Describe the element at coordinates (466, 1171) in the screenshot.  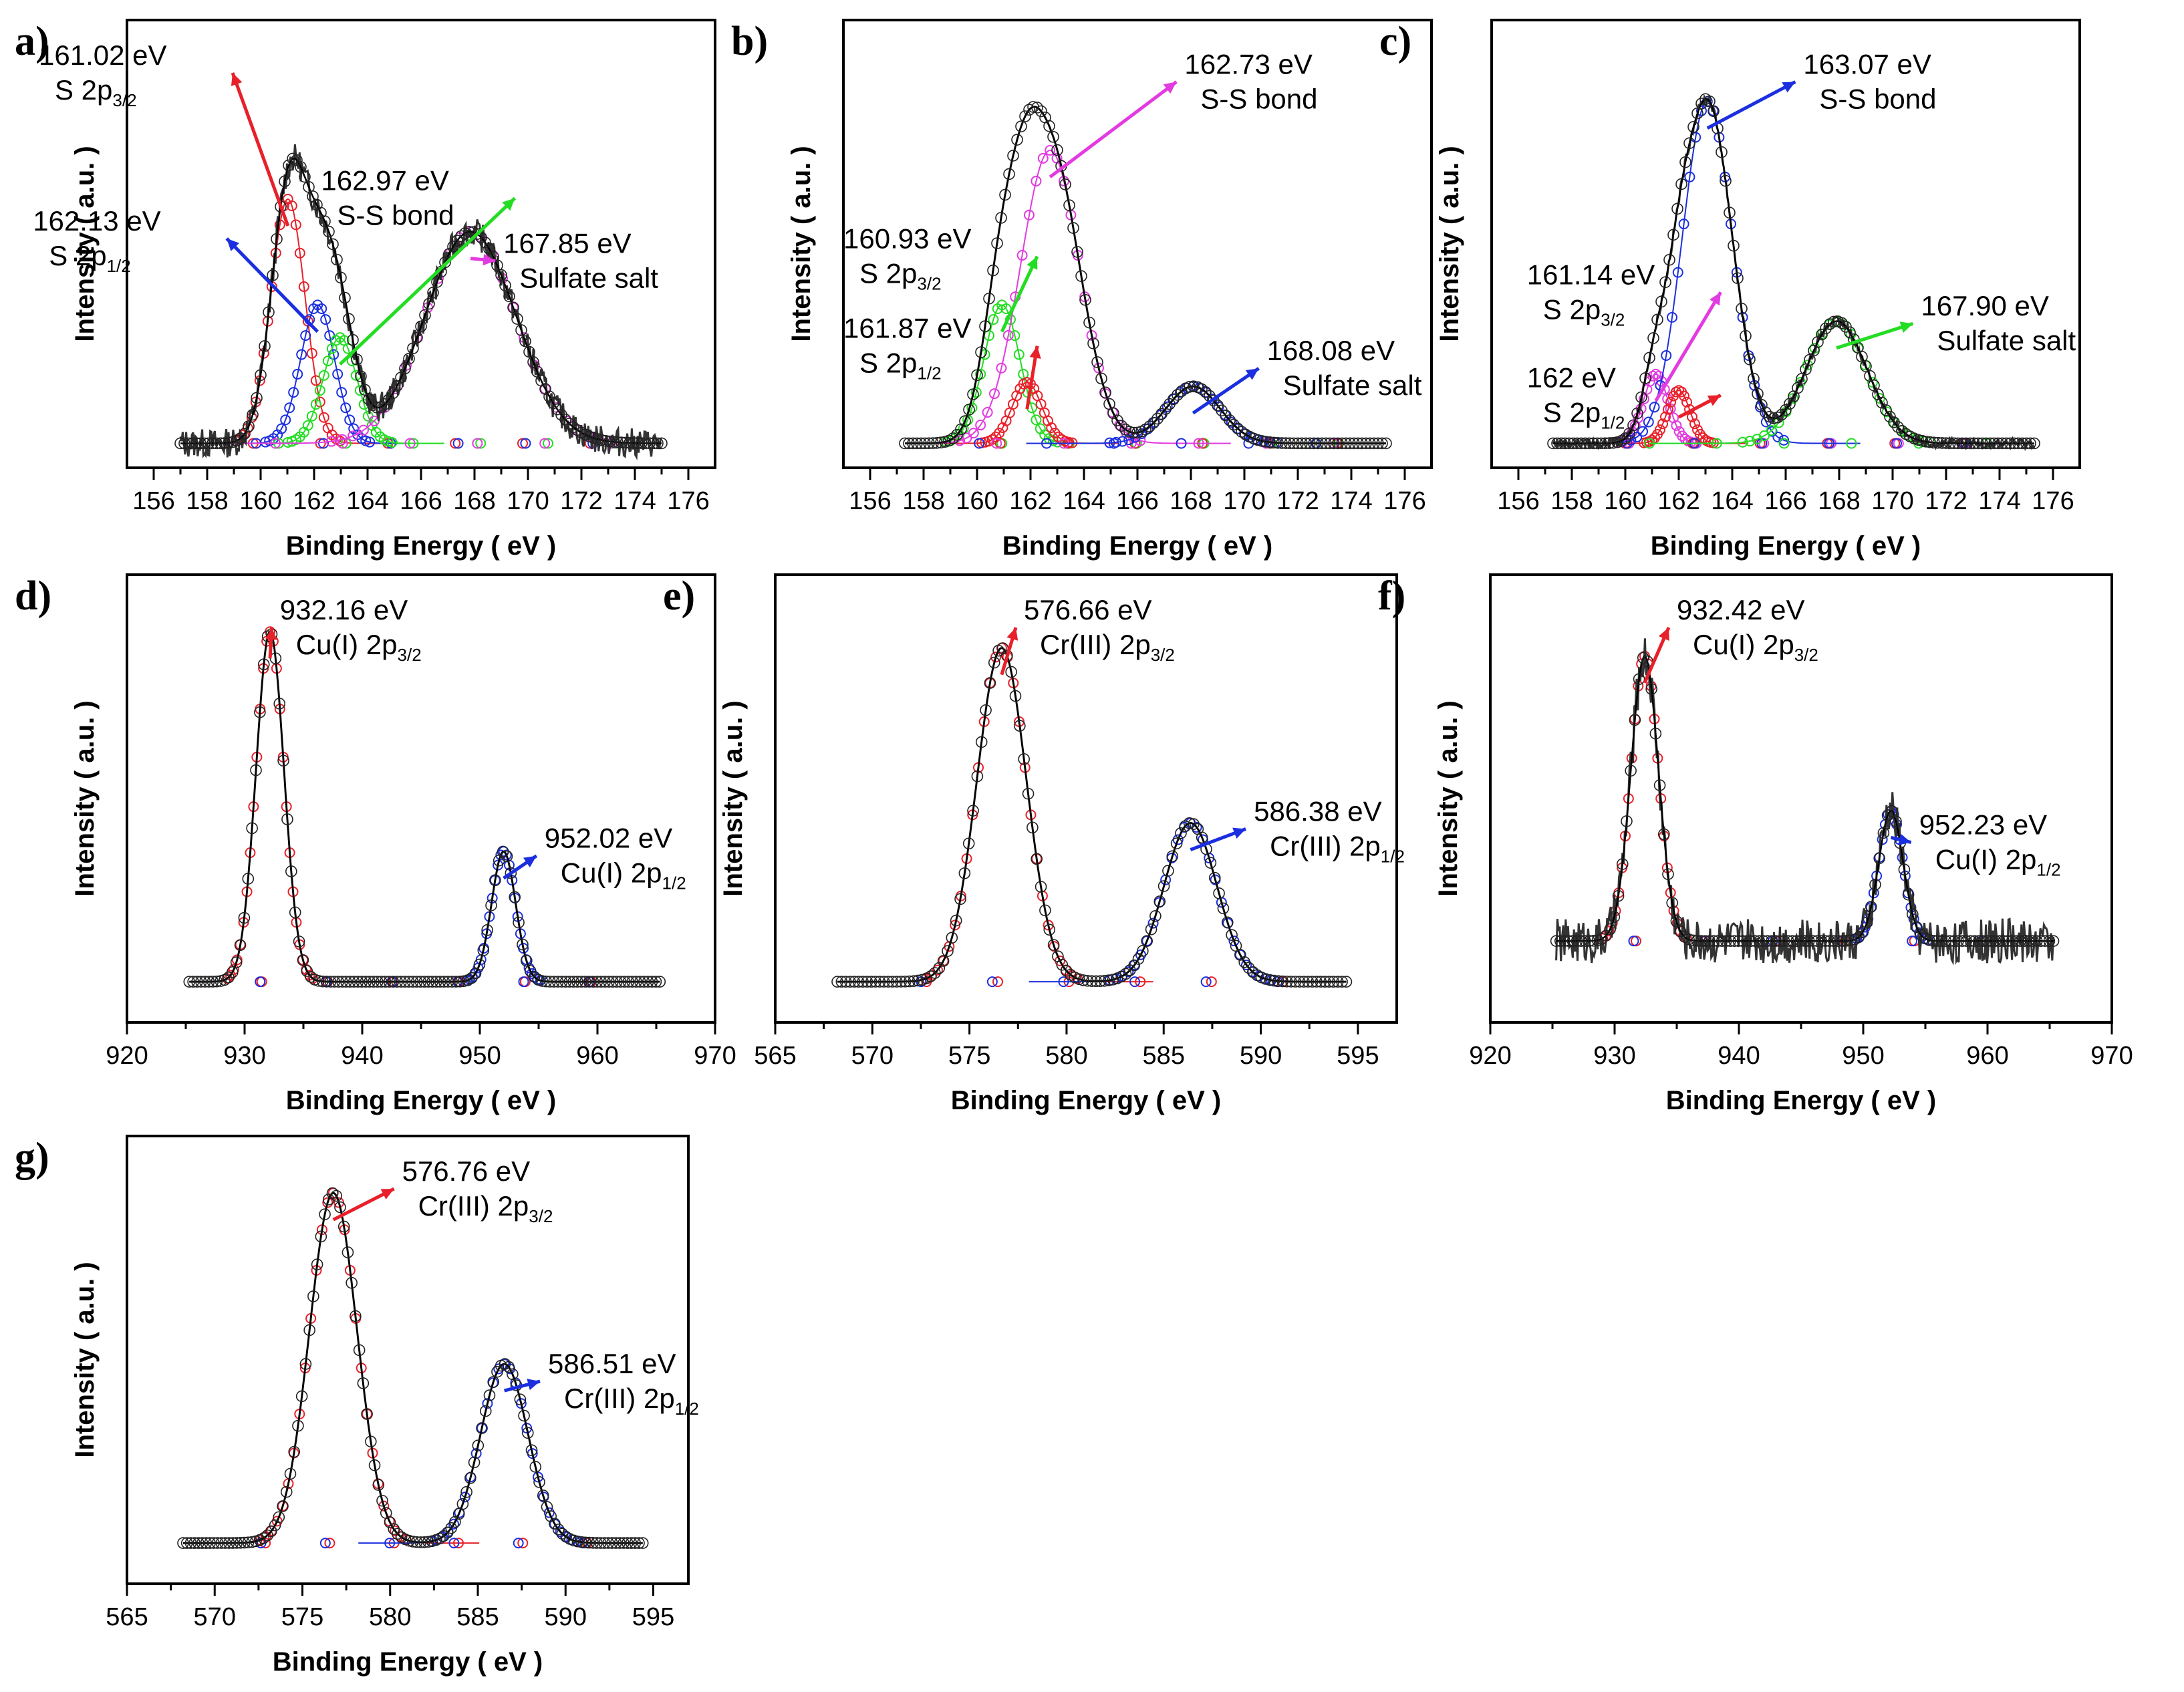
I see `peak-energy-label: 576.76 eV` at that location.